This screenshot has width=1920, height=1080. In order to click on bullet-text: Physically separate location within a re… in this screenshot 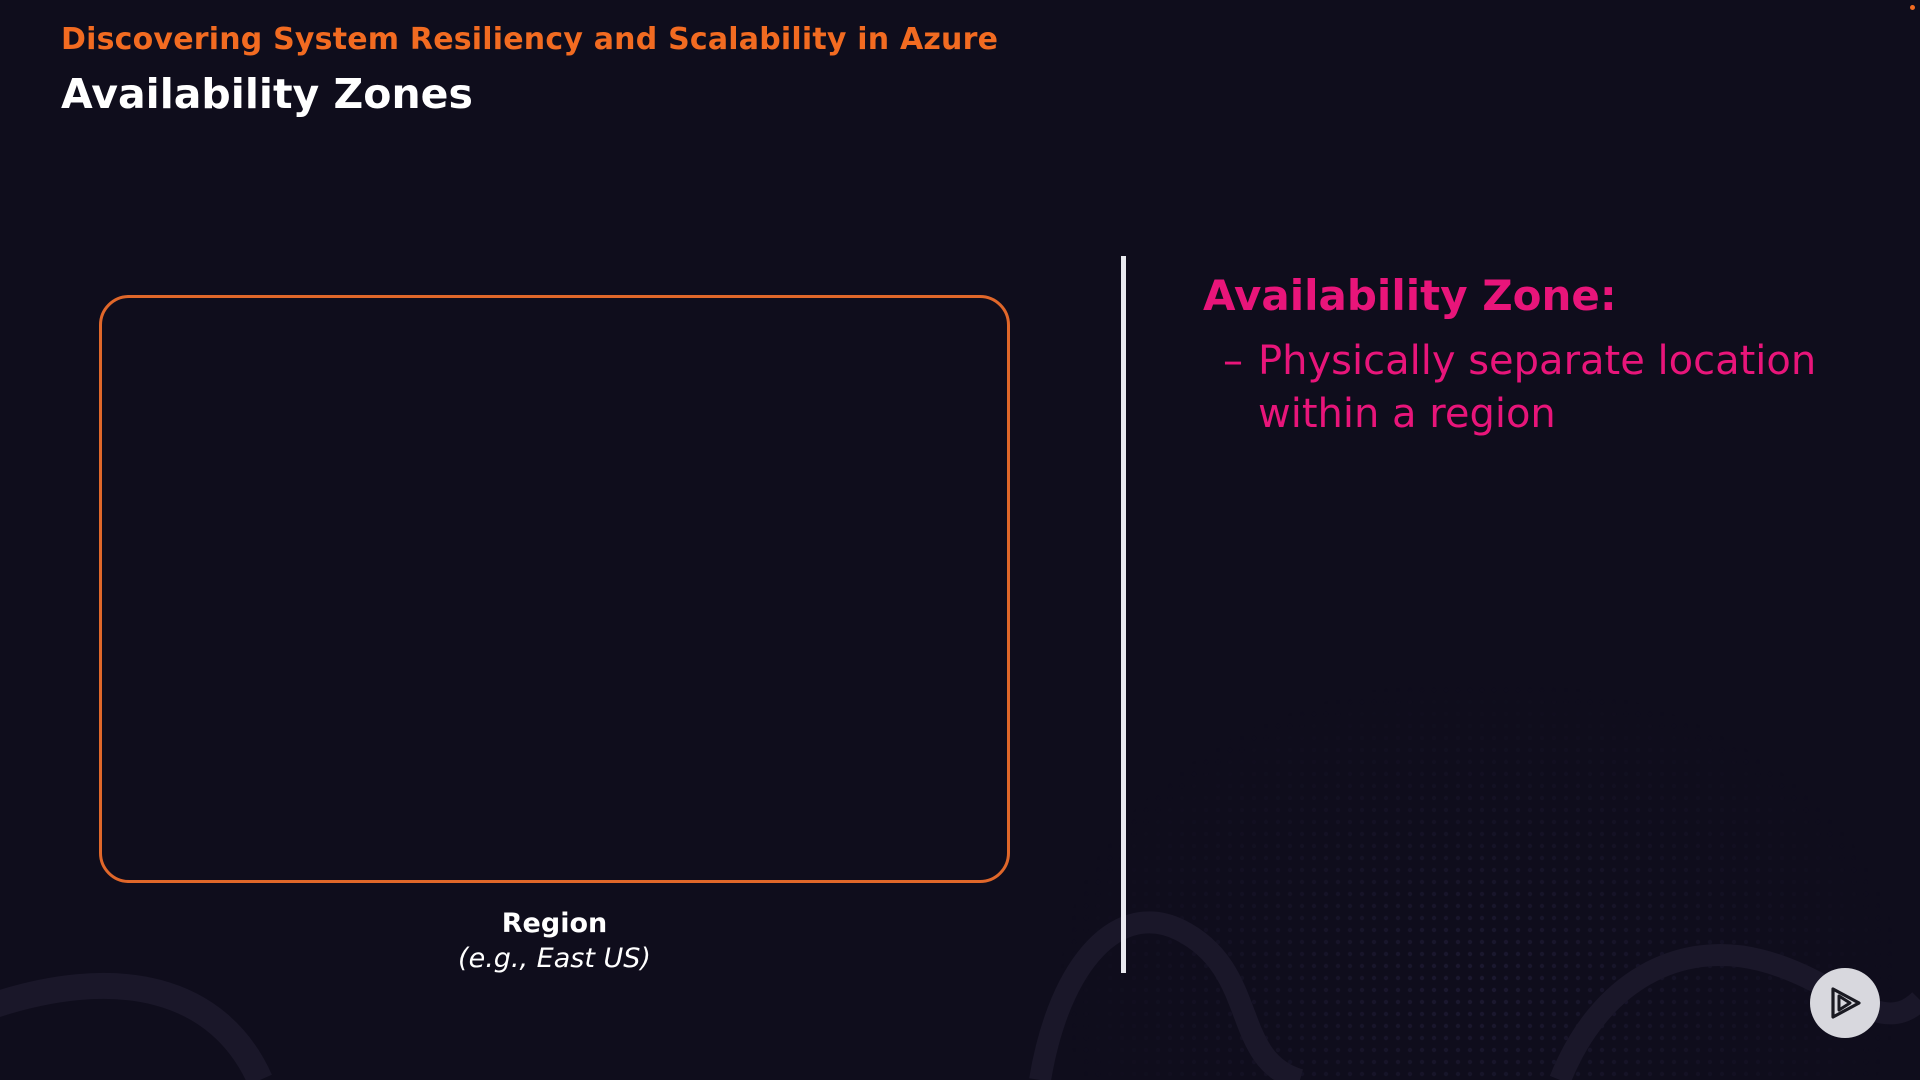, I will do `click(1537, 387)`.